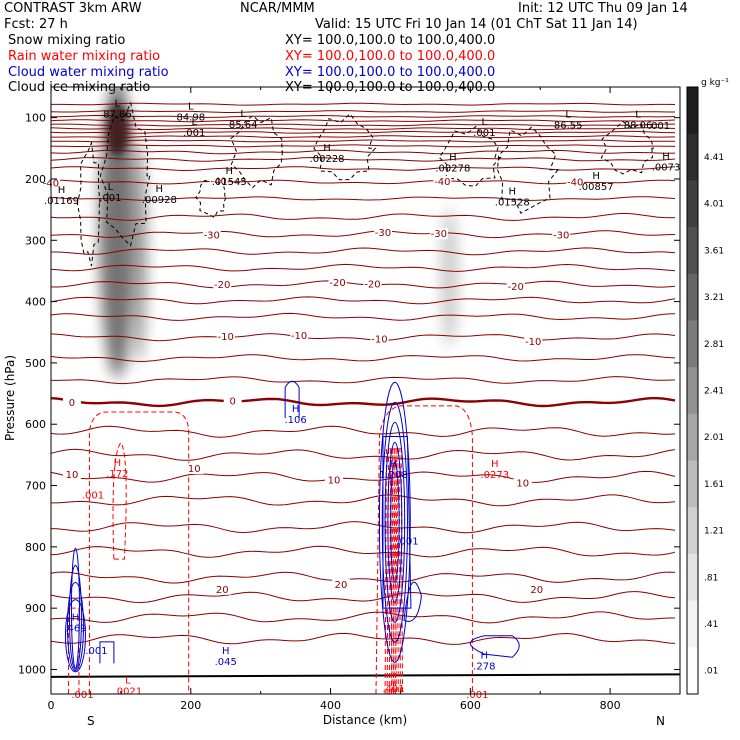 The image size is (740, 740). Describe the element at coordinates (424, 549) in the screenshot. I see `rain-contour-east` at that location.